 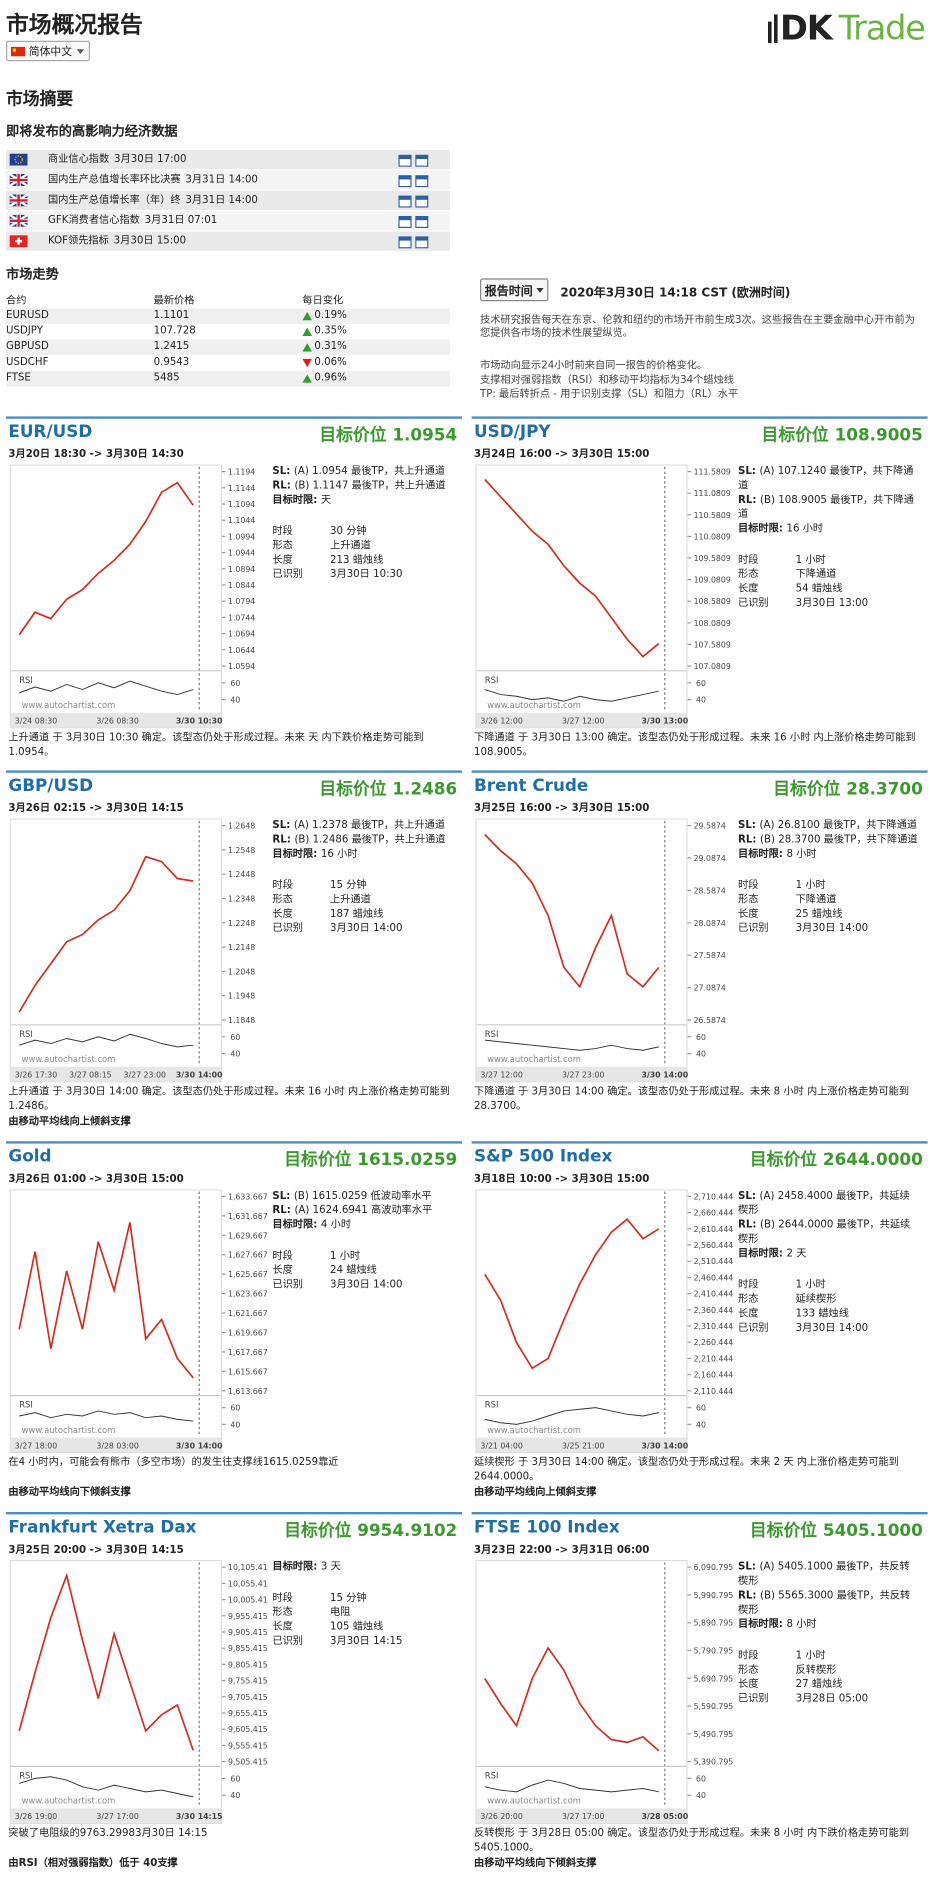 What do you see at coordinates (362, 854) in the screenshot?
I see `info-line: 目标时限: 16 小时` at bounding box center [362, 854].